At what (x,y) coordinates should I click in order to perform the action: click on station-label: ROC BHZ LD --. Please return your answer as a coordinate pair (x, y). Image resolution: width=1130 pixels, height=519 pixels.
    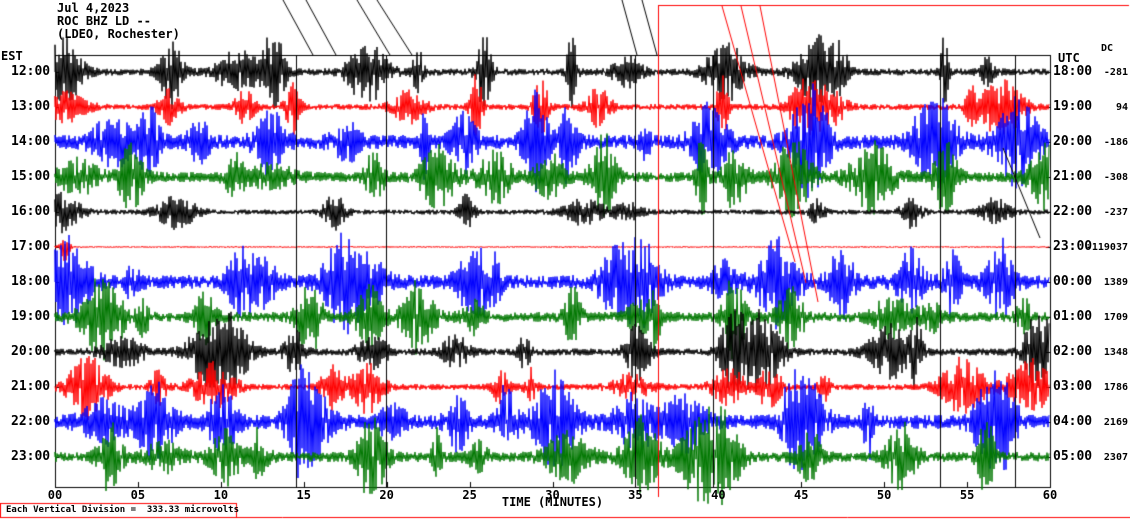
    Looking at the image, I should click on (104, 21).